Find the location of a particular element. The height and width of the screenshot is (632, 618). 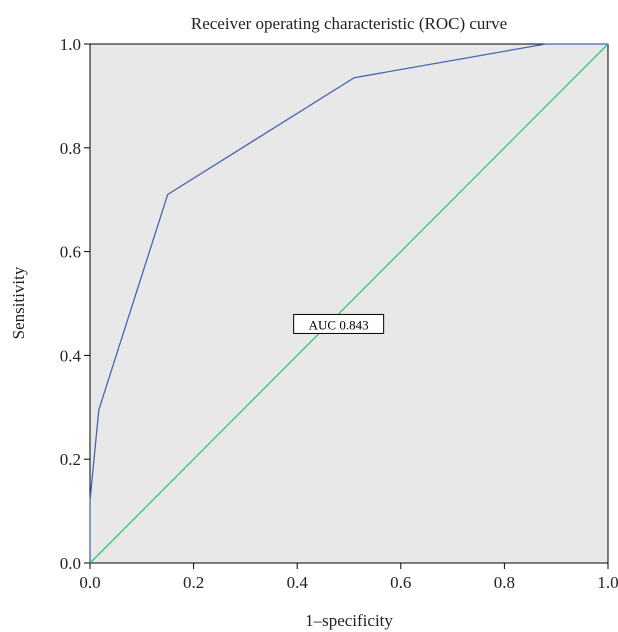

x-tick-label: 0.2 is located at coordinates (193, 582).